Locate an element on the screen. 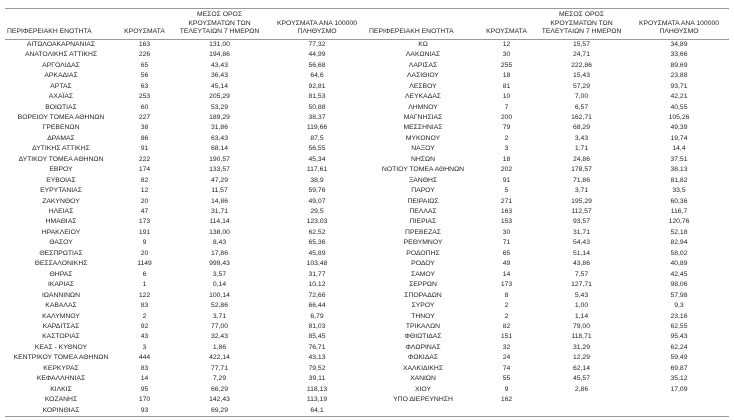 The width and height of the screenshot is (734, 420). value-cell: 37,51 is located at coordinates (679, 159).